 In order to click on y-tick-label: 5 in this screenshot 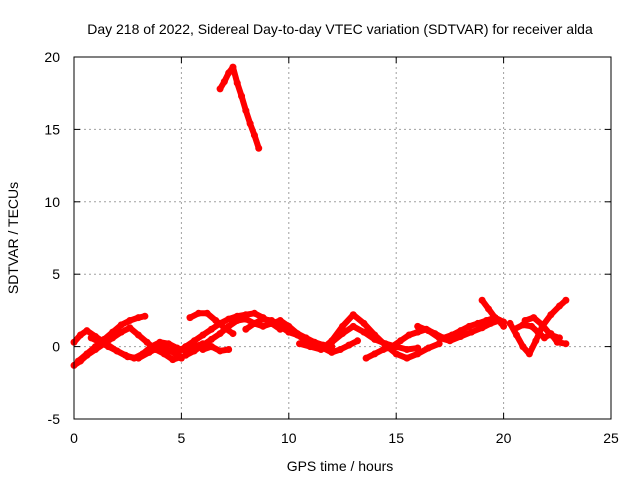, I will do `click(56, 274)`.